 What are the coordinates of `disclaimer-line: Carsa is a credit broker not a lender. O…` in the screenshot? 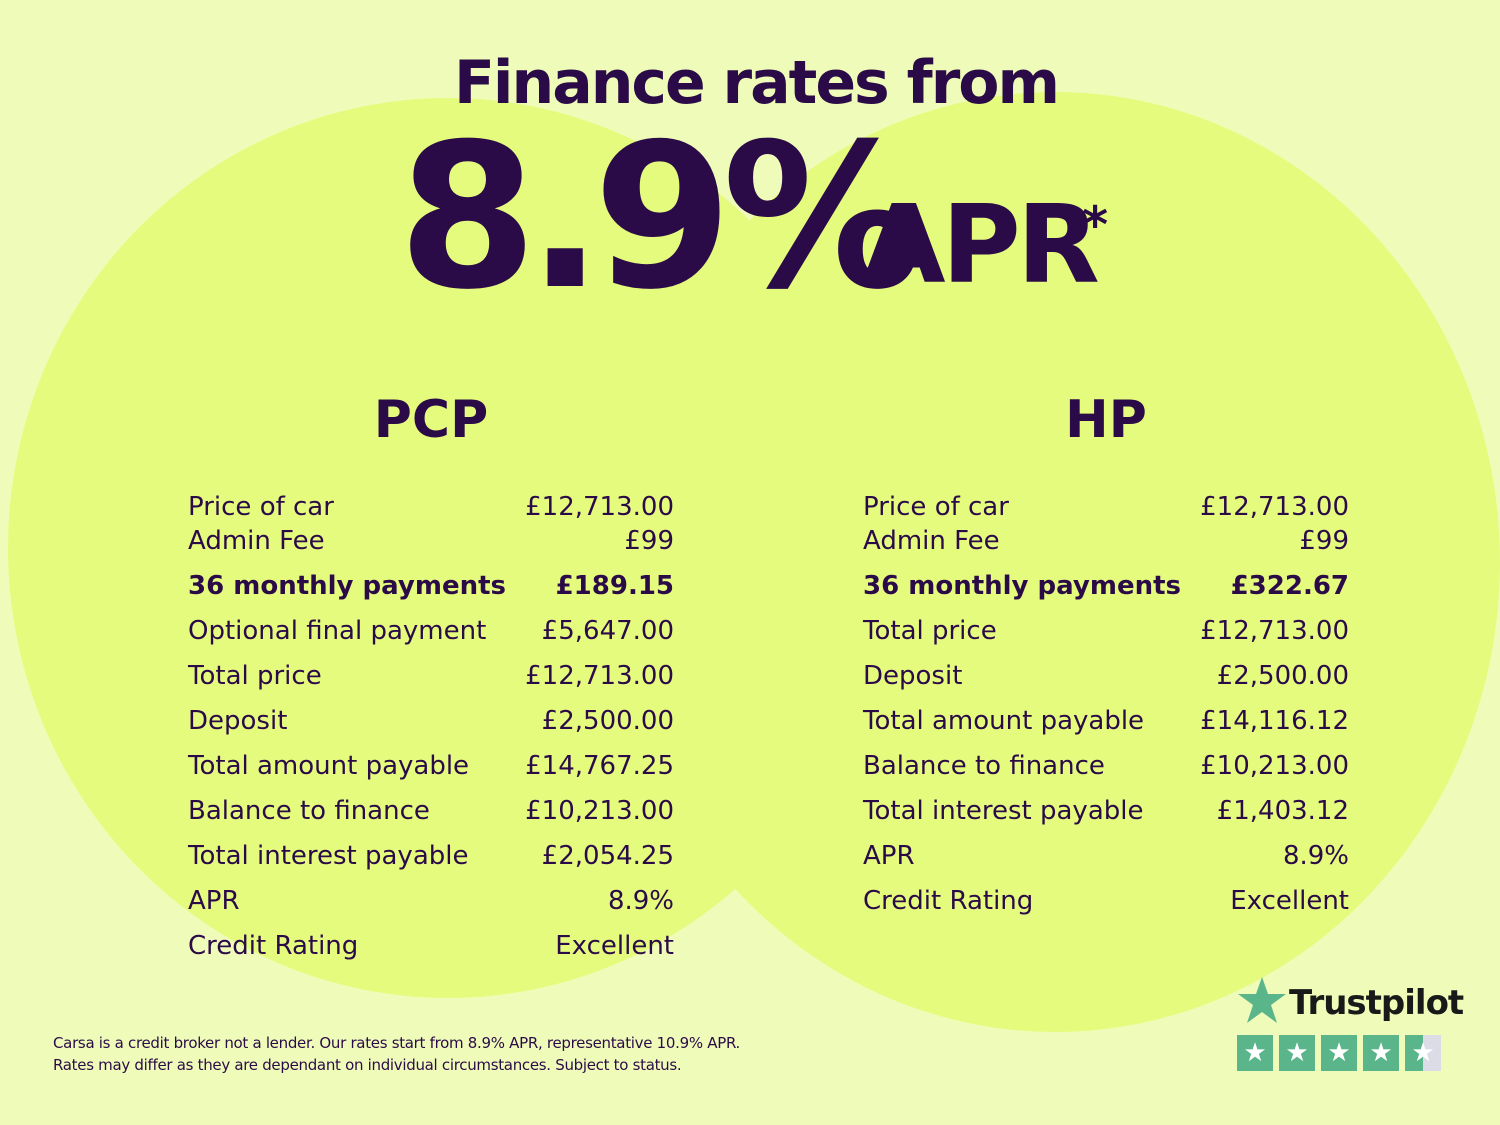 It's located at (396, 1043).